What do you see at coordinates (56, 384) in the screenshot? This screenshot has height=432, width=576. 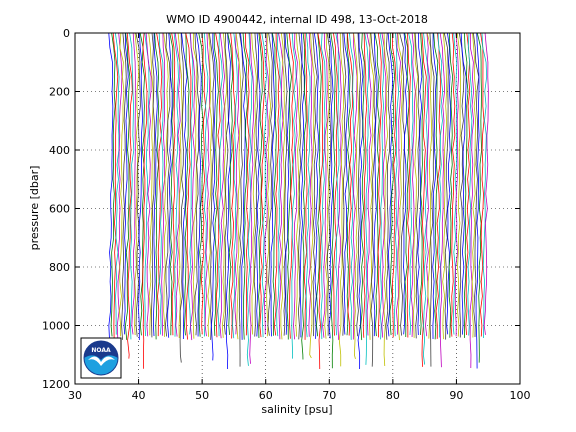 I see `y-tick-label: 1200` at bounding box center [56, 384].